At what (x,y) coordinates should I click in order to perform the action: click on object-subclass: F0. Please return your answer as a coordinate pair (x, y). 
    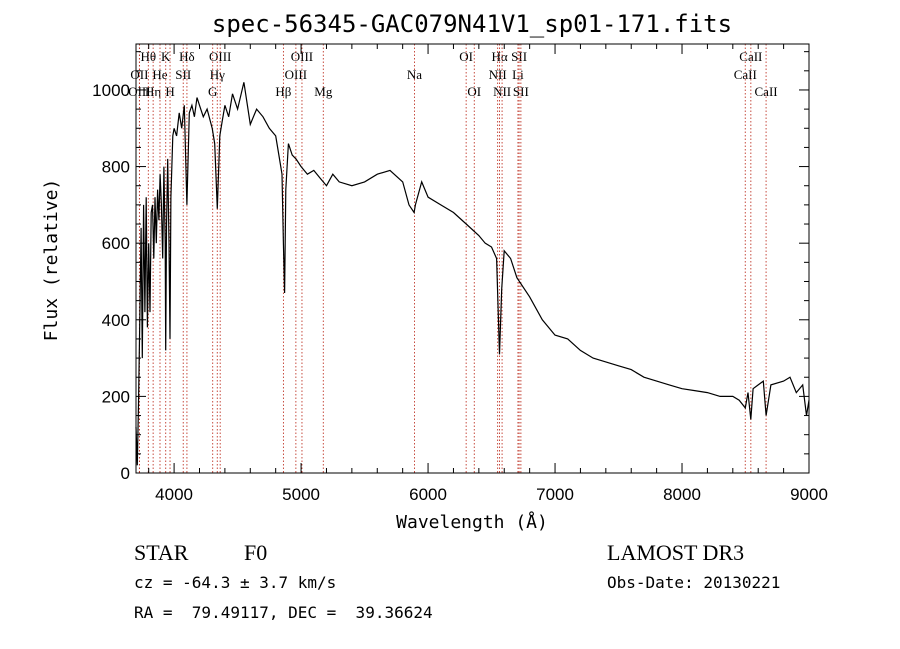
    Looking at the image, I should click on (256, 552).